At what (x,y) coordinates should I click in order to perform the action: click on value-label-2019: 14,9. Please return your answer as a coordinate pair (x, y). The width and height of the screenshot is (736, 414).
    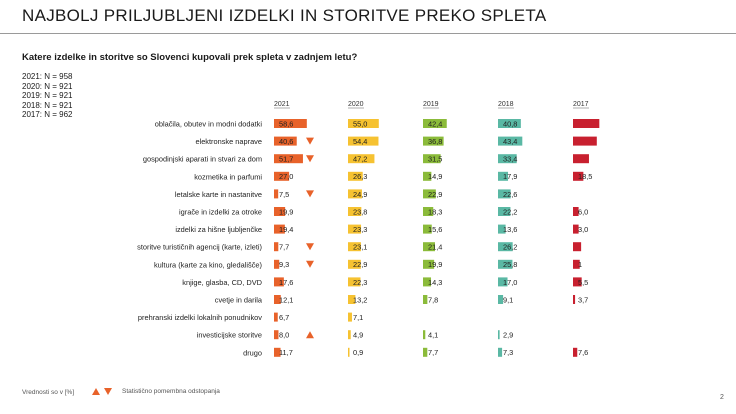
    Looking at the image, I should click on (435, 176).